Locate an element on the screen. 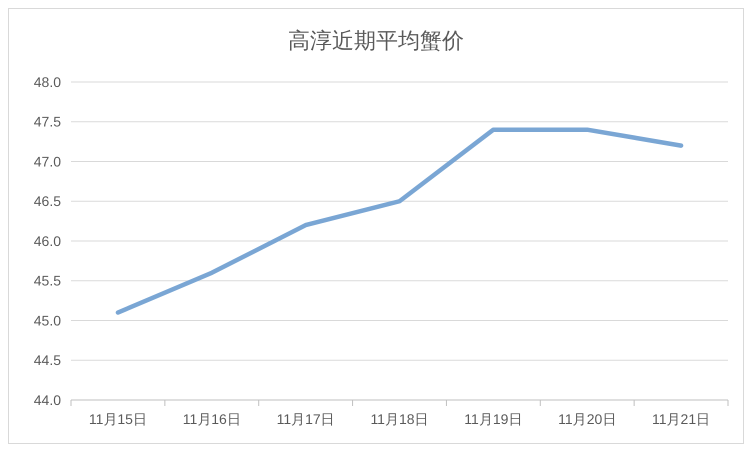 The image size is (752, 452). x-tick-label: 11月15日 is located at coordinates (117, 419).